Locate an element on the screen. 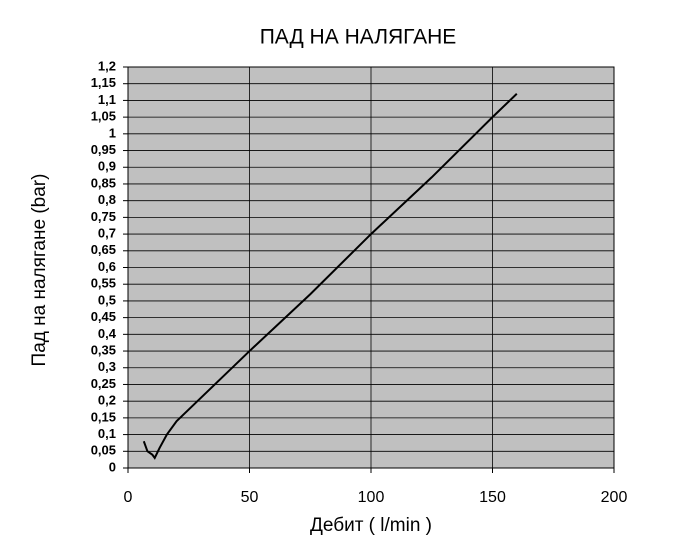  y-tick-label: 0,9 is located at coordinates (107, 166).